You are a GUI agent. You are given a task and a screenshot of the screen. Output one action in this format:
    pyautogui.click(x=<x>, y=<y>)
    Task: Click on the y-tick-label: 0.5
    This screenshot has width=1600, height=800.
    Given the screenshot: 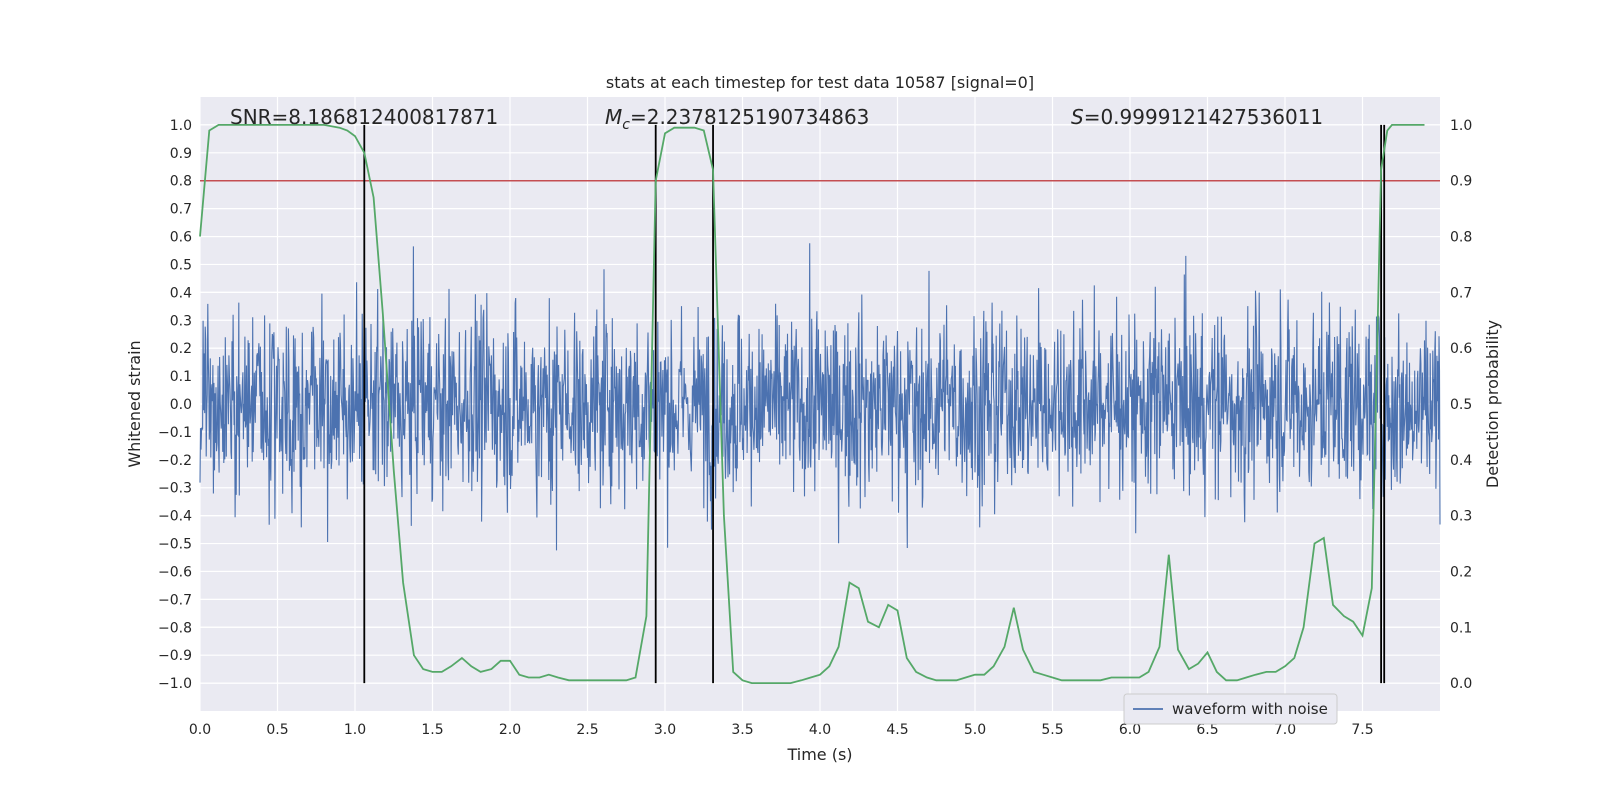 What is the action you would take?
    pyautogui.click(x=181, y=265)
    